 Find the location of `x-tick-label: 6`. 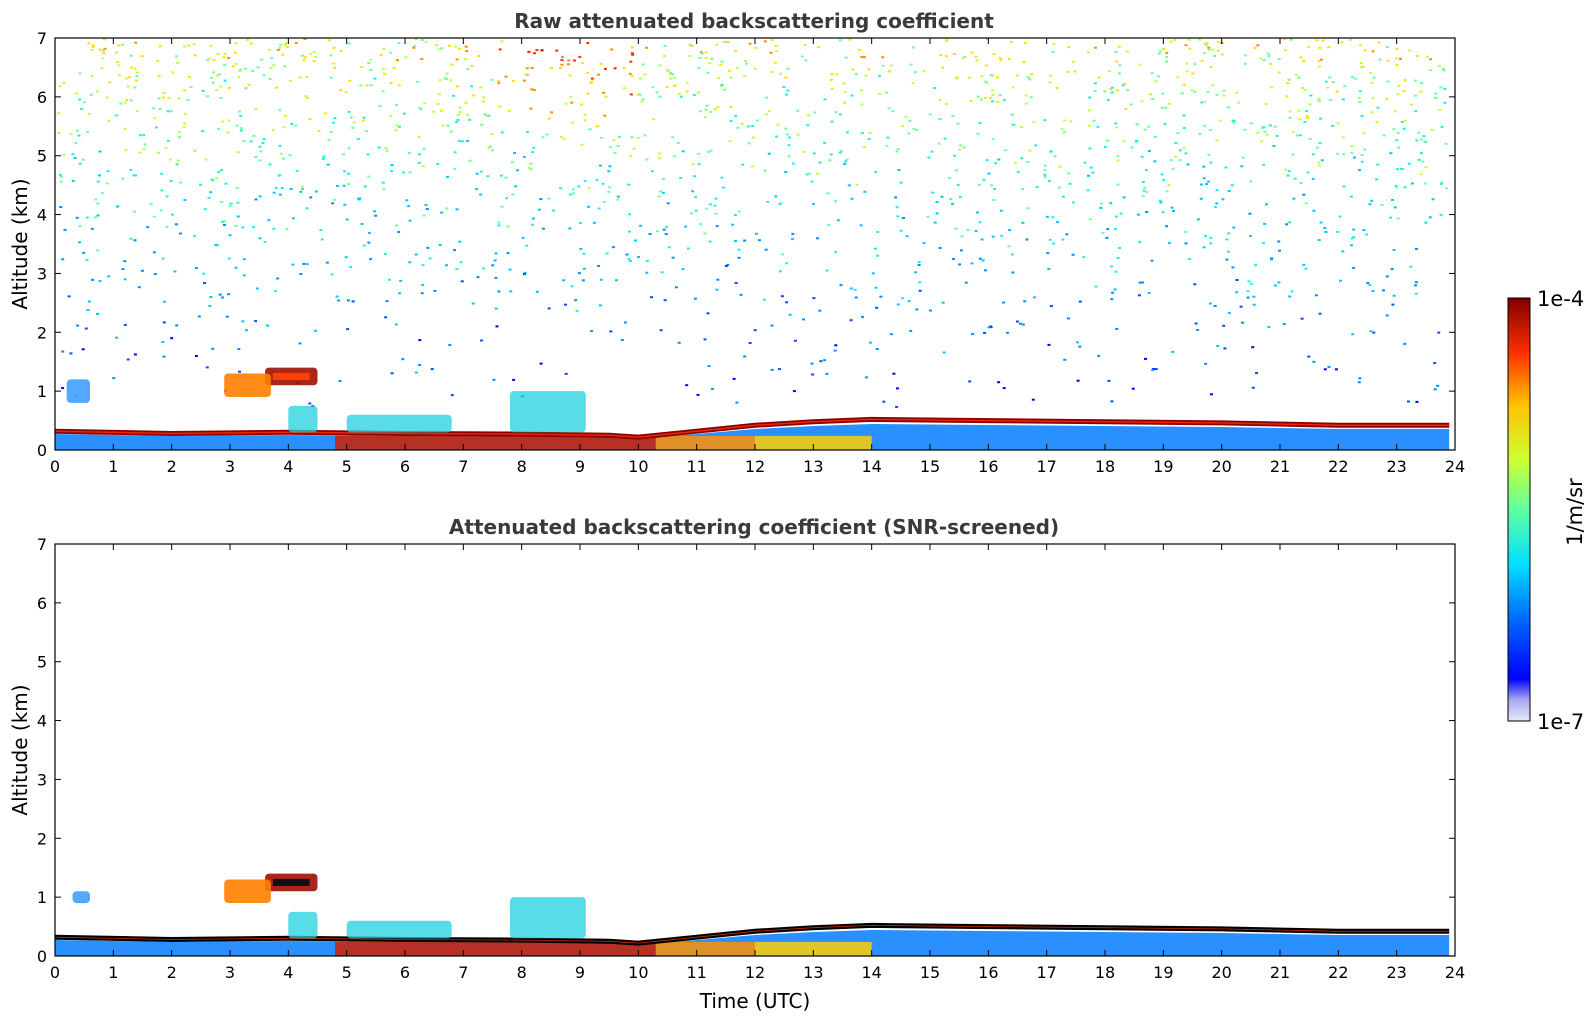

x-tick-label: 6 is located at coordinates (405, 972).